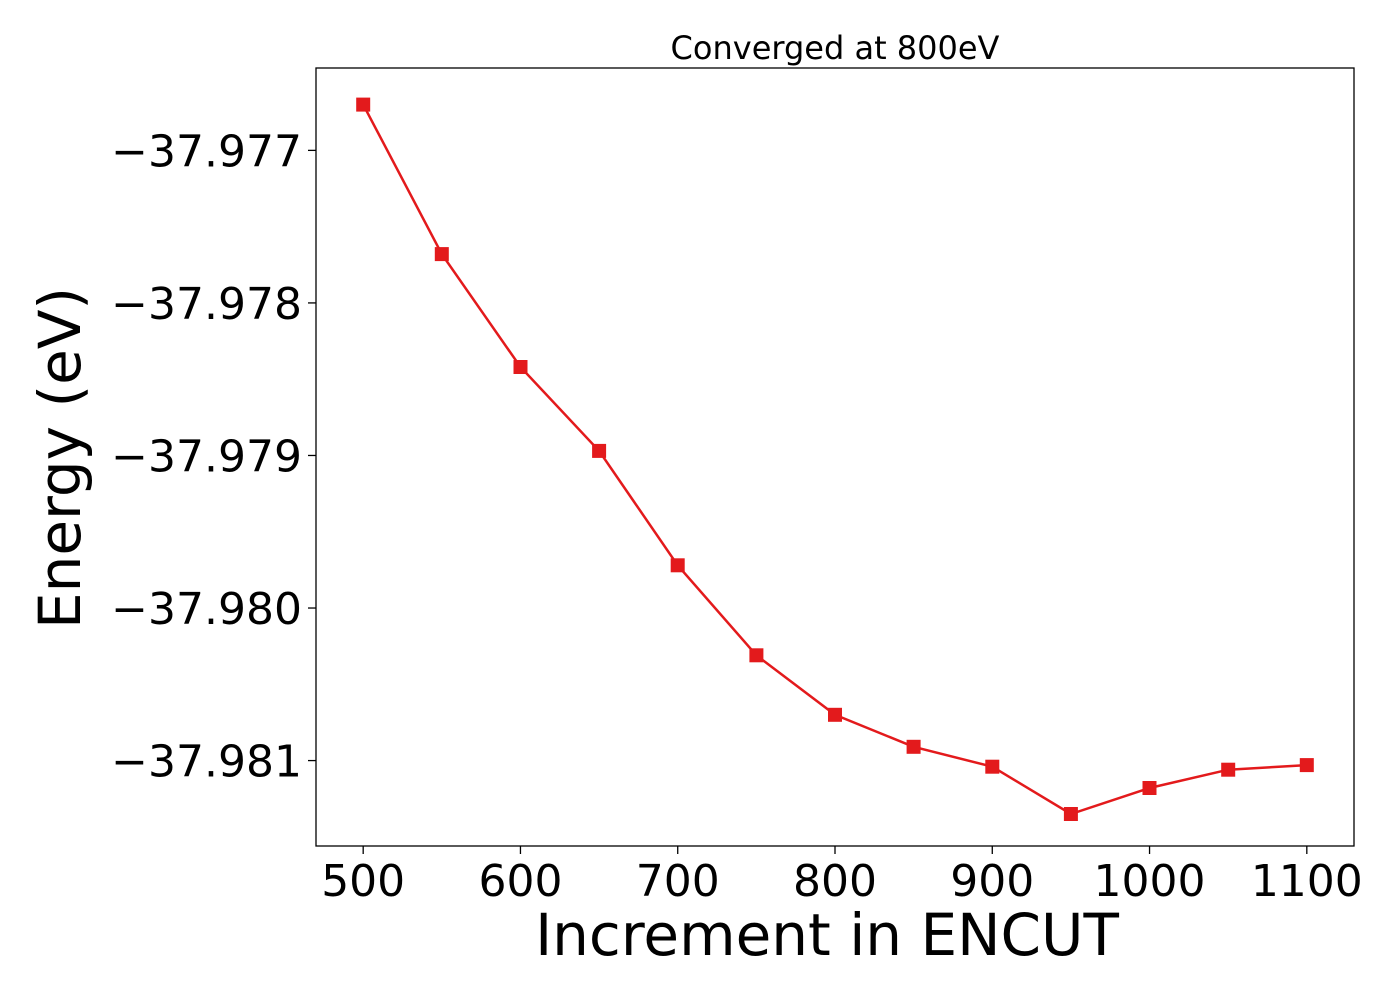 Image resolution: width=1400 pixels, height=1000 pixels. I want to click on y-tick-label: −37.977, so click(206, 151).